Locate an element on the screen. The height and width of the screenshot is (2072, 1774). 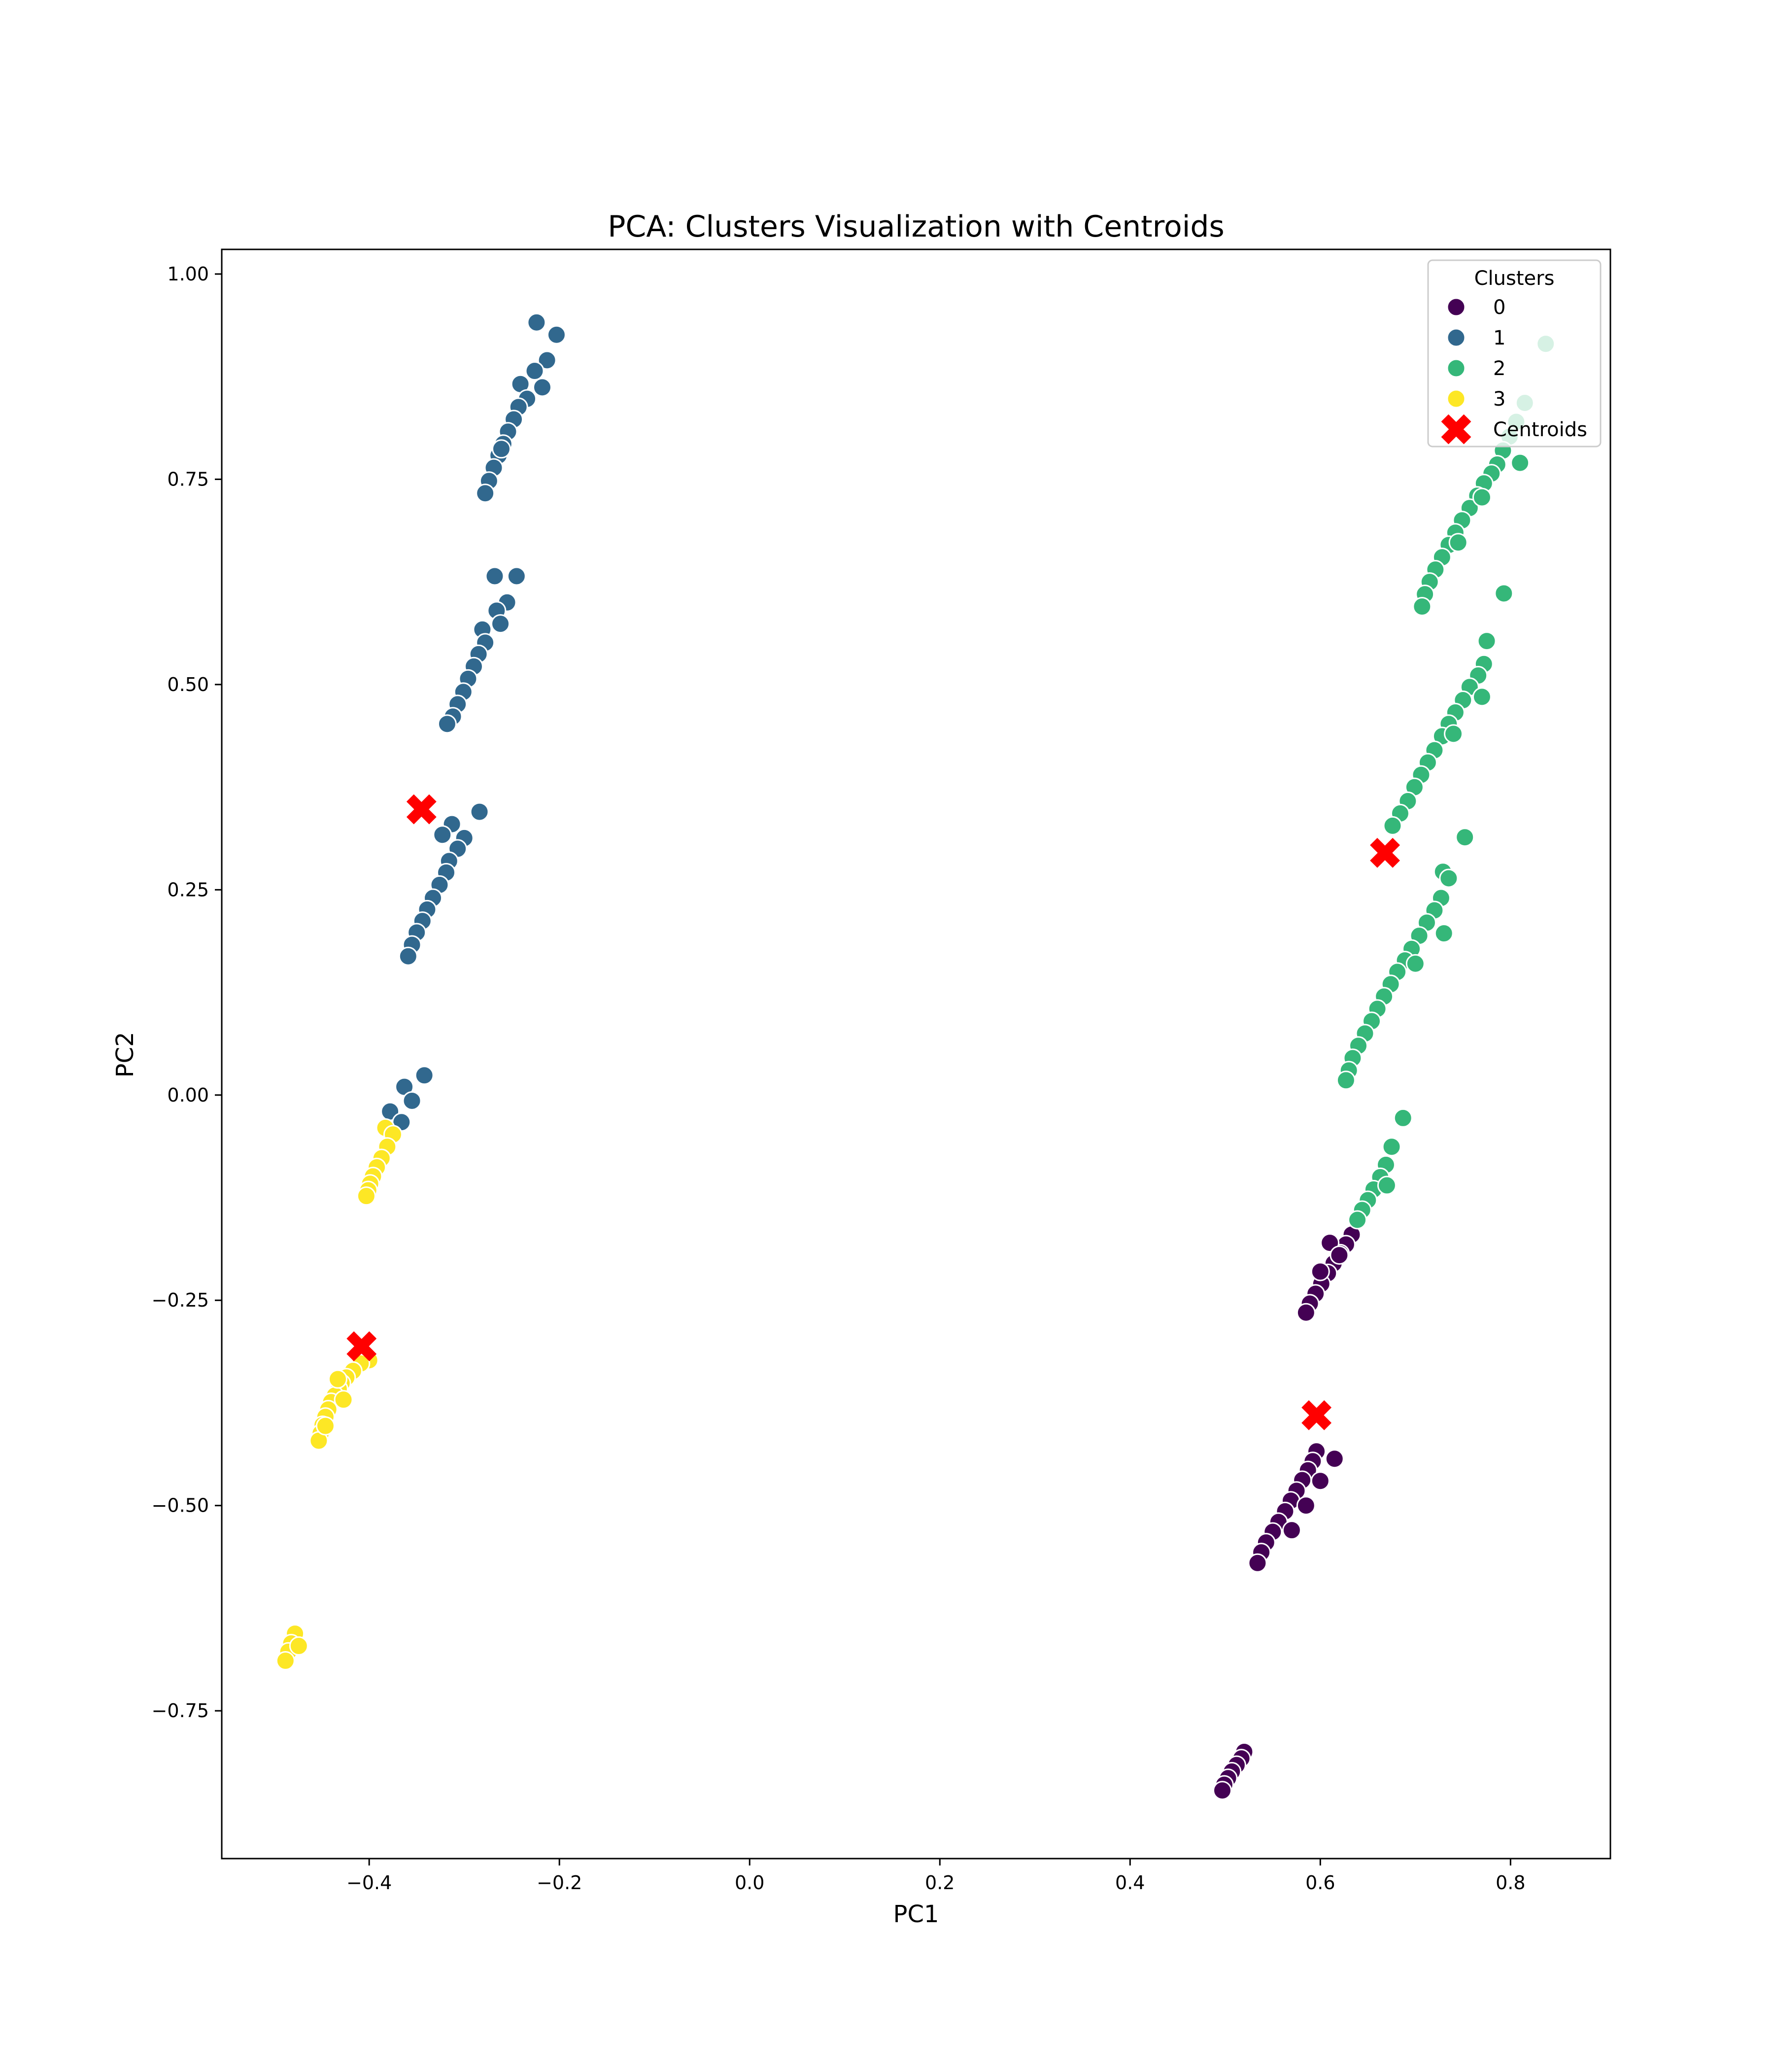
y-tick-label: −0.50 is located at coordinates (181, 1506).